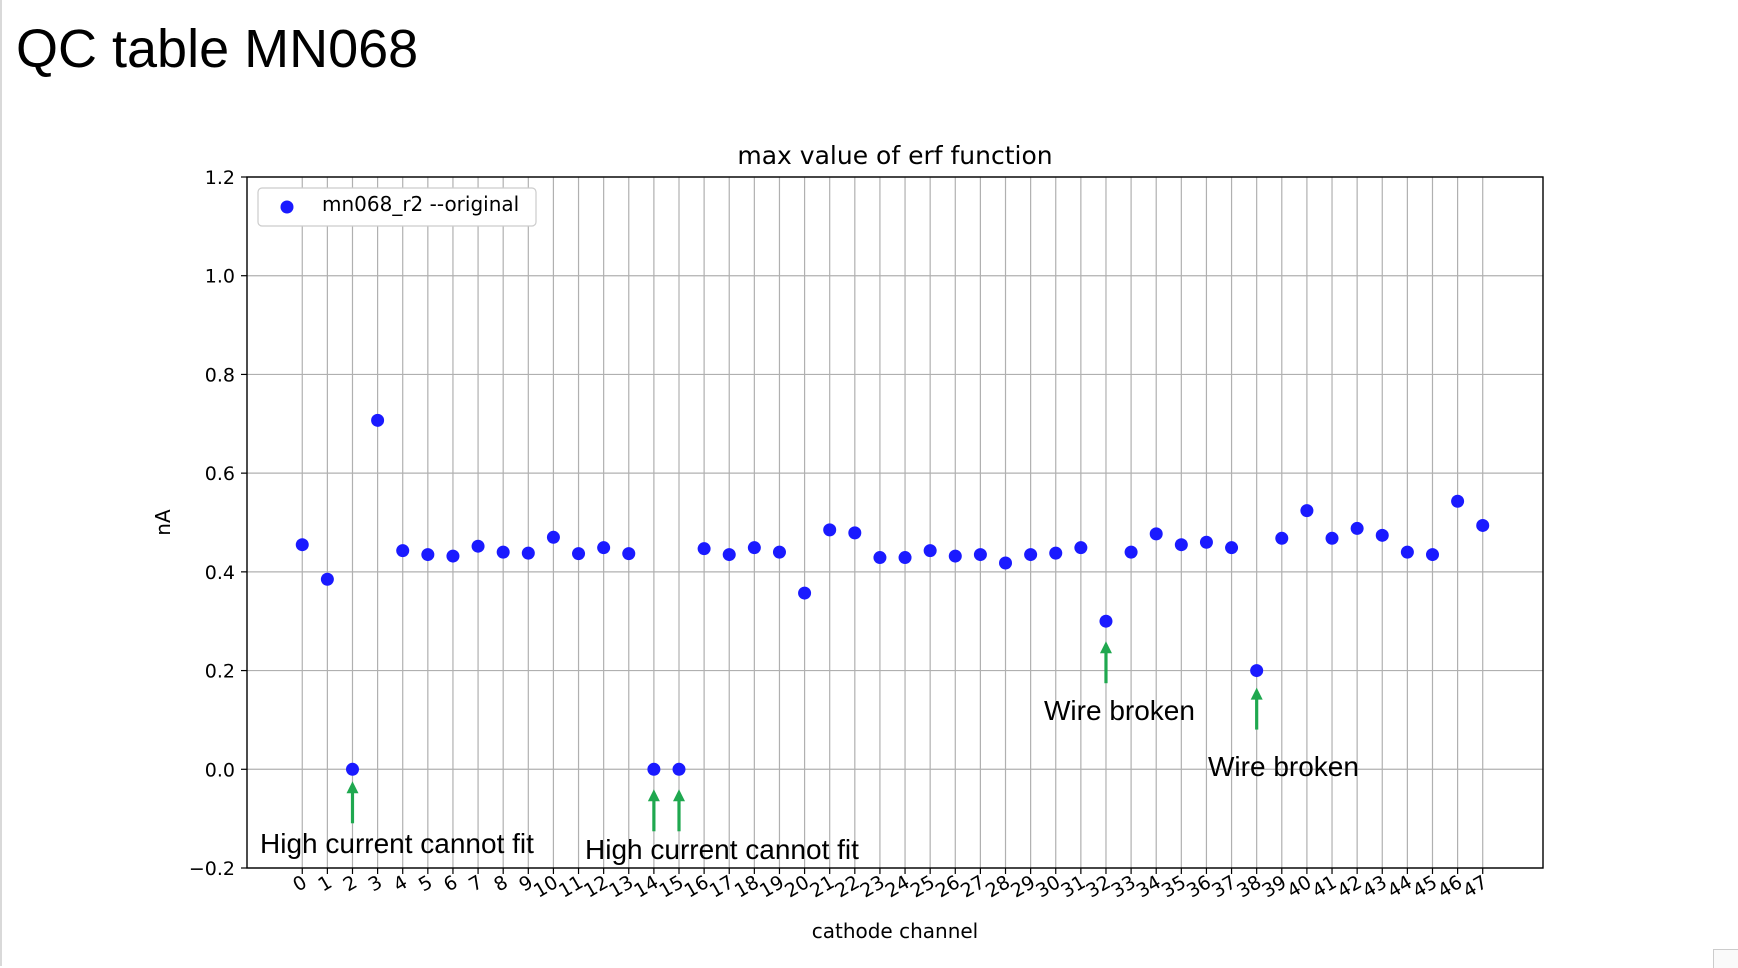 This screenshot has height=968, width=1738. I want to click on x-tick-label: 5, so click(425, 883).